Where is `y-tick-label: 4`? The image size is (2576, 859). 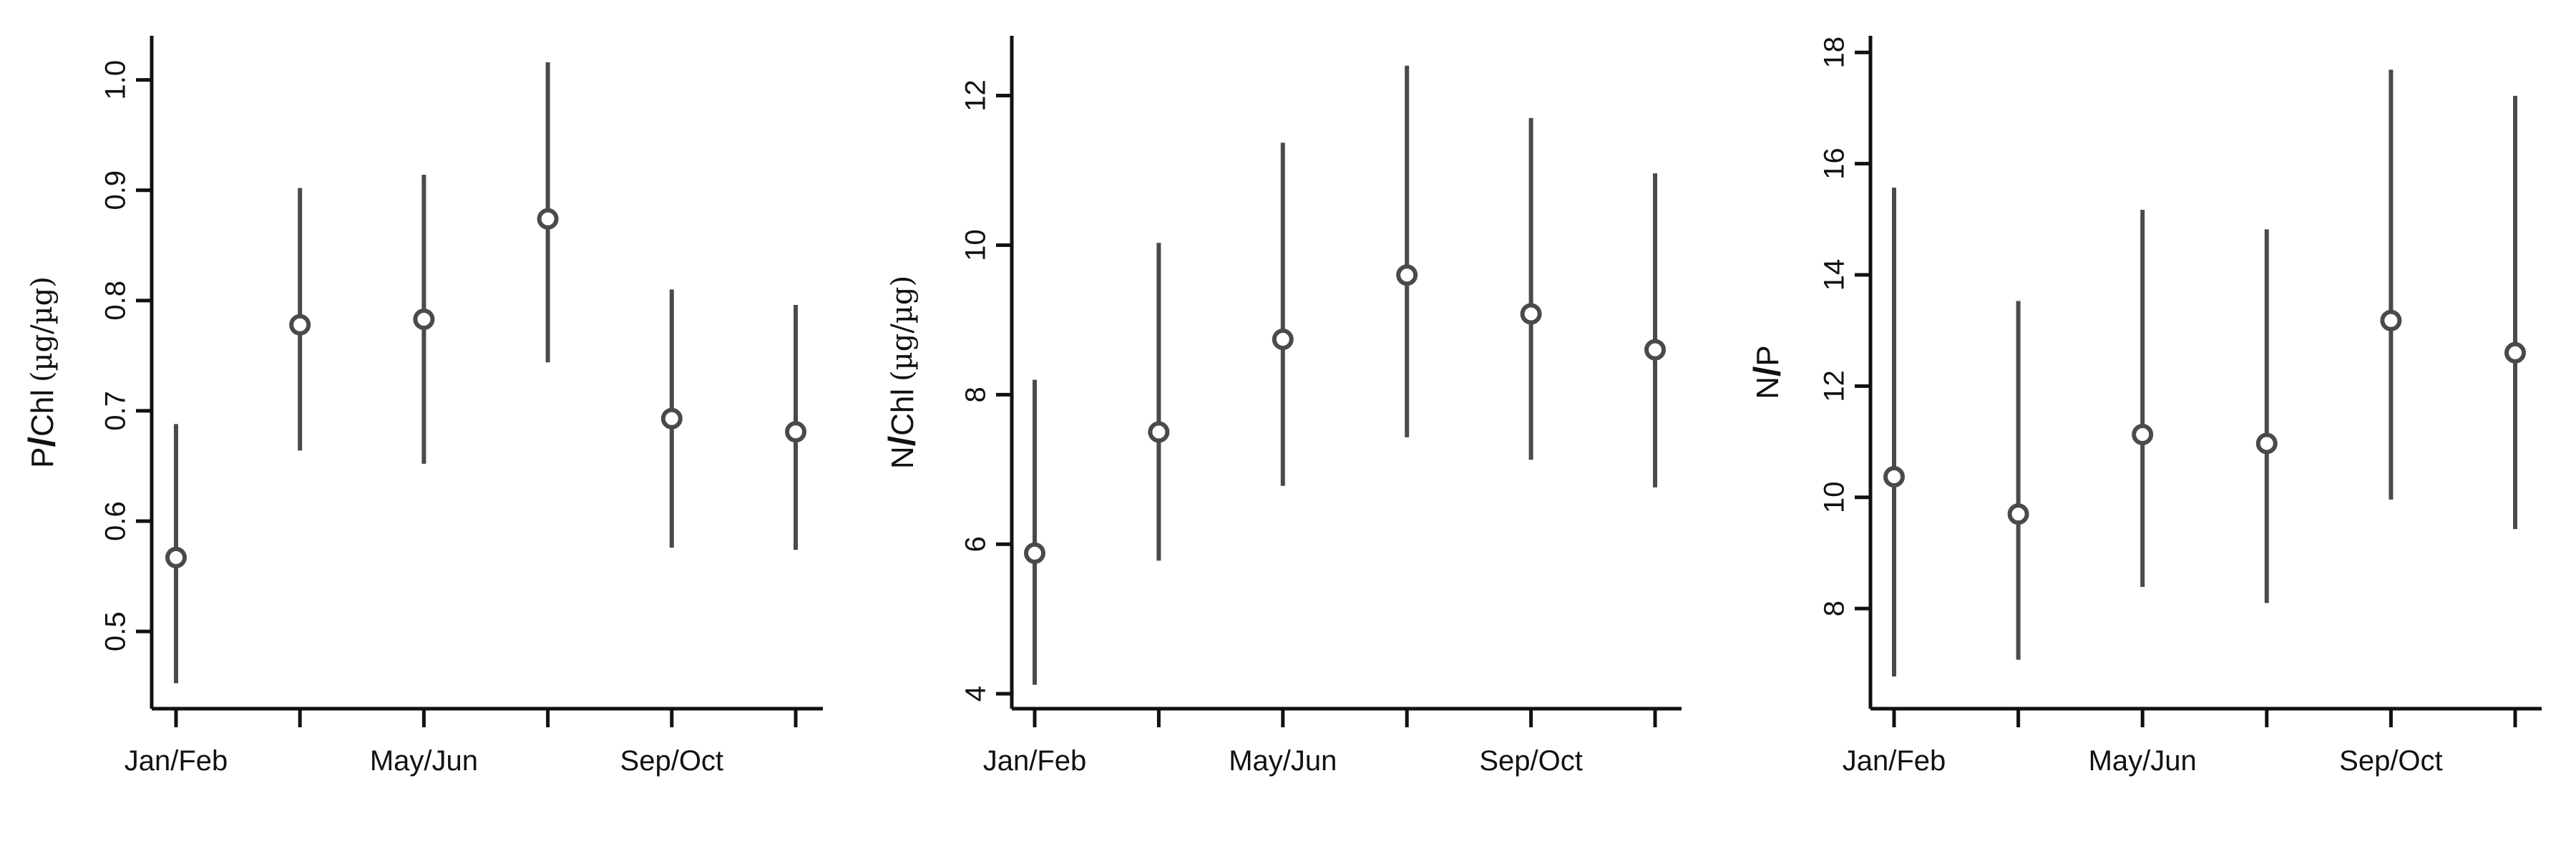 y-tick-label: 4 is located at coordinates (976, 694).